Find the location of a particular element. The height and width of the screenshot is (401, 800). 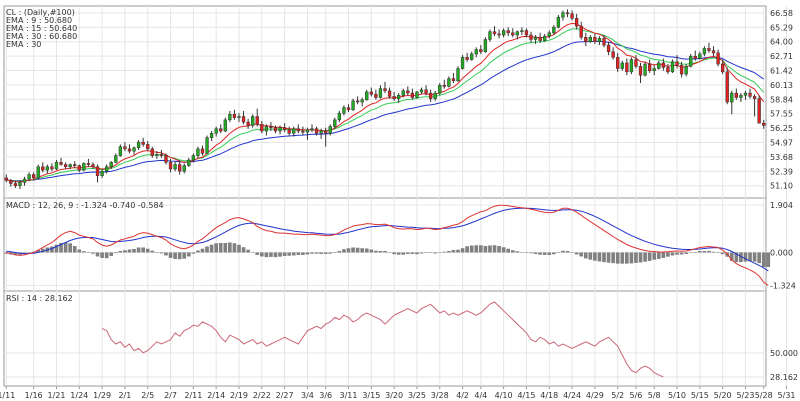

x-tick-label: 5/15 is located at coordinates (700, 395).